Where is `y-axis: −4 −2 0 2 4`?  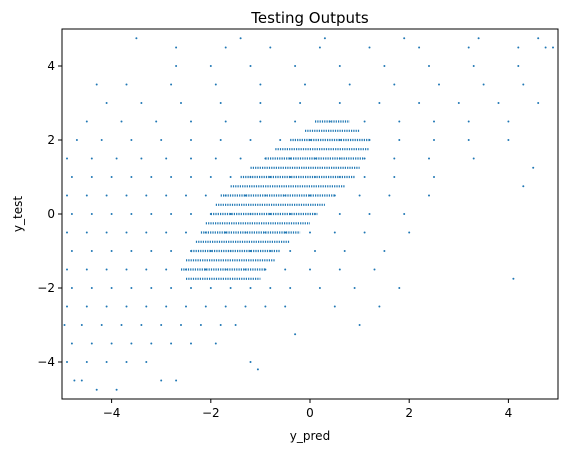 y-axis: −4 −2 0 2 4 is located at coordinates (49, 214).